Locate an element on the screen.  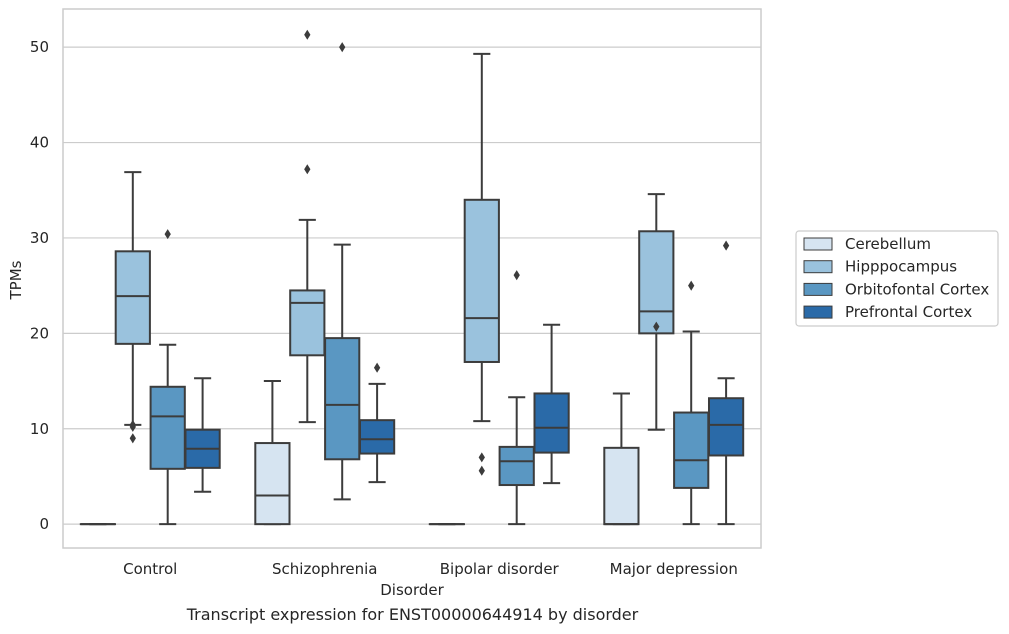
legend-label: Hipppocampus is located at coordinates (901, 267).